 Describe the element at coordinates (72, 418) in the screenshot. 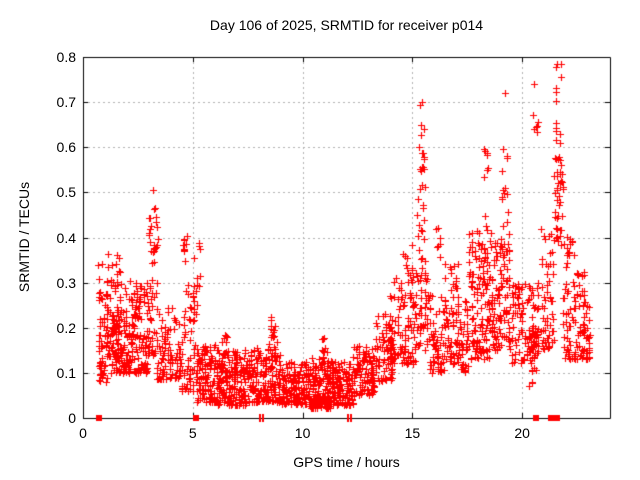

I see `y-tick-label: 0` at that location.